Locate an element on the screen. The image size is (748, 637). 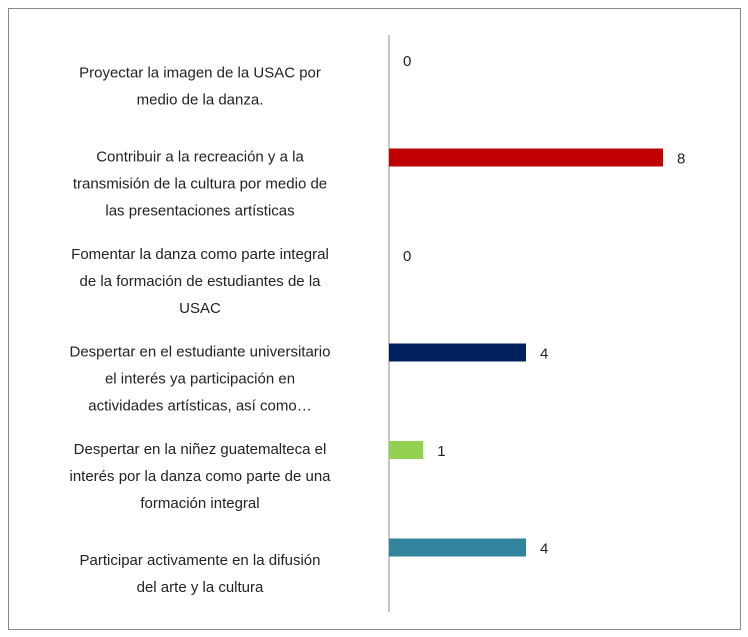
data-label: 1 is located at coordinates (441, 451).